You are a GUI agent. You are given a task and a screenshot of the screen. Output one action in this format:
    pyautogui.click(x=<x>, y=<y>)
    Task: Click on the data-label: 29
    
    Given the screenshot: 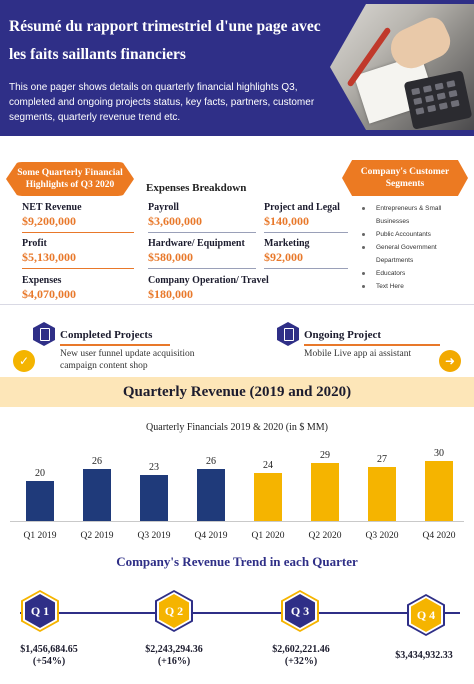 What is the action you would take?
    pyautogui.click(x=325, y=455)
    